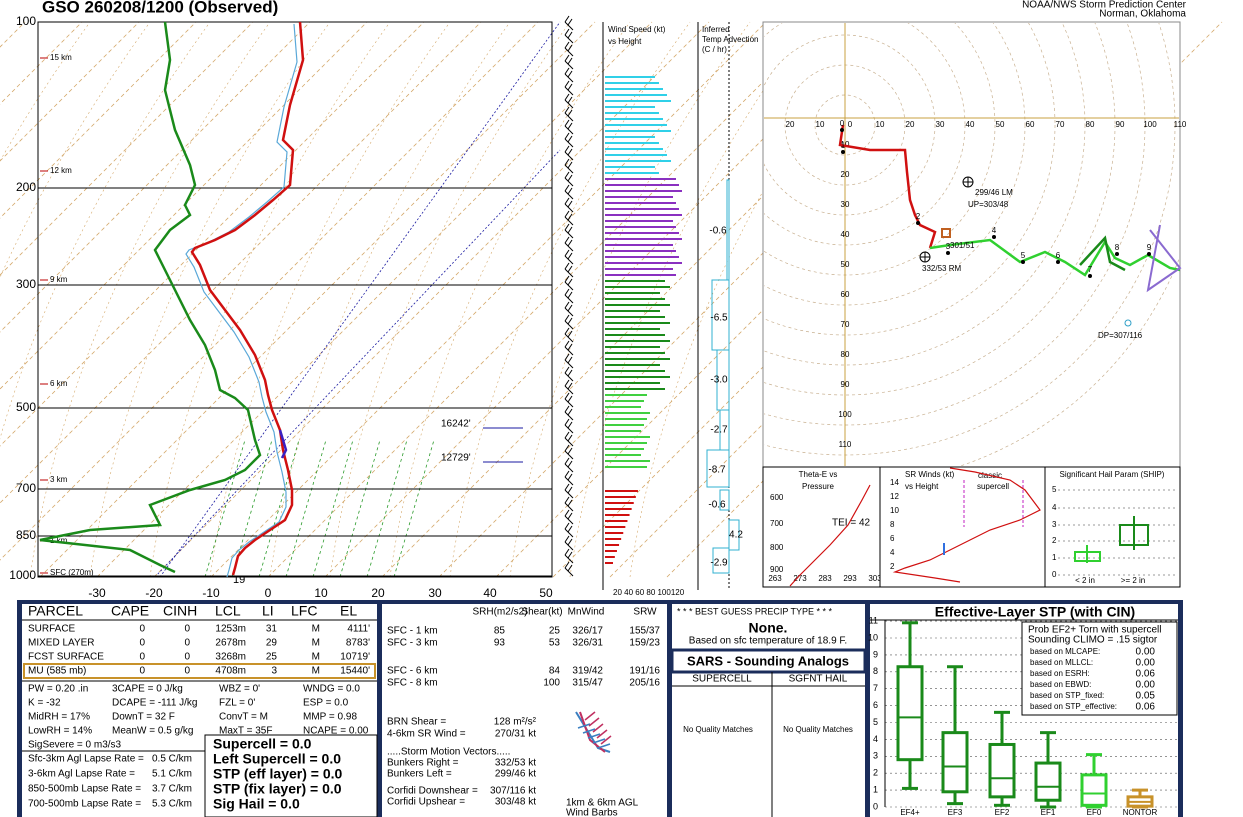 This screenshot has width=1243, height=817. I want to click on table-cell: 4111', so click(358, 629).